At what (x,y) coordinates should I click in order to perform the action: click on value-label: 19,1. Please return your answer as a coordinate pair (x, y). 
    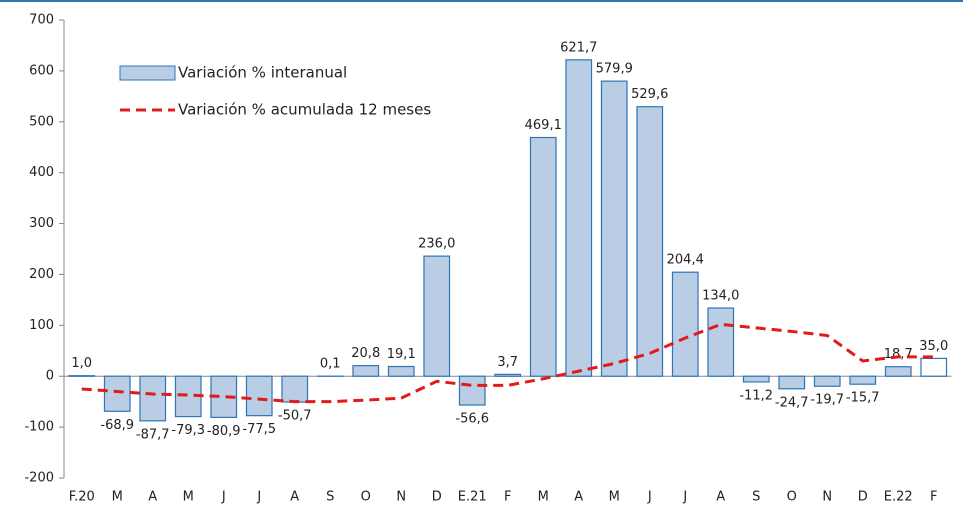
    Looking at the image, I should click on (401, 354).